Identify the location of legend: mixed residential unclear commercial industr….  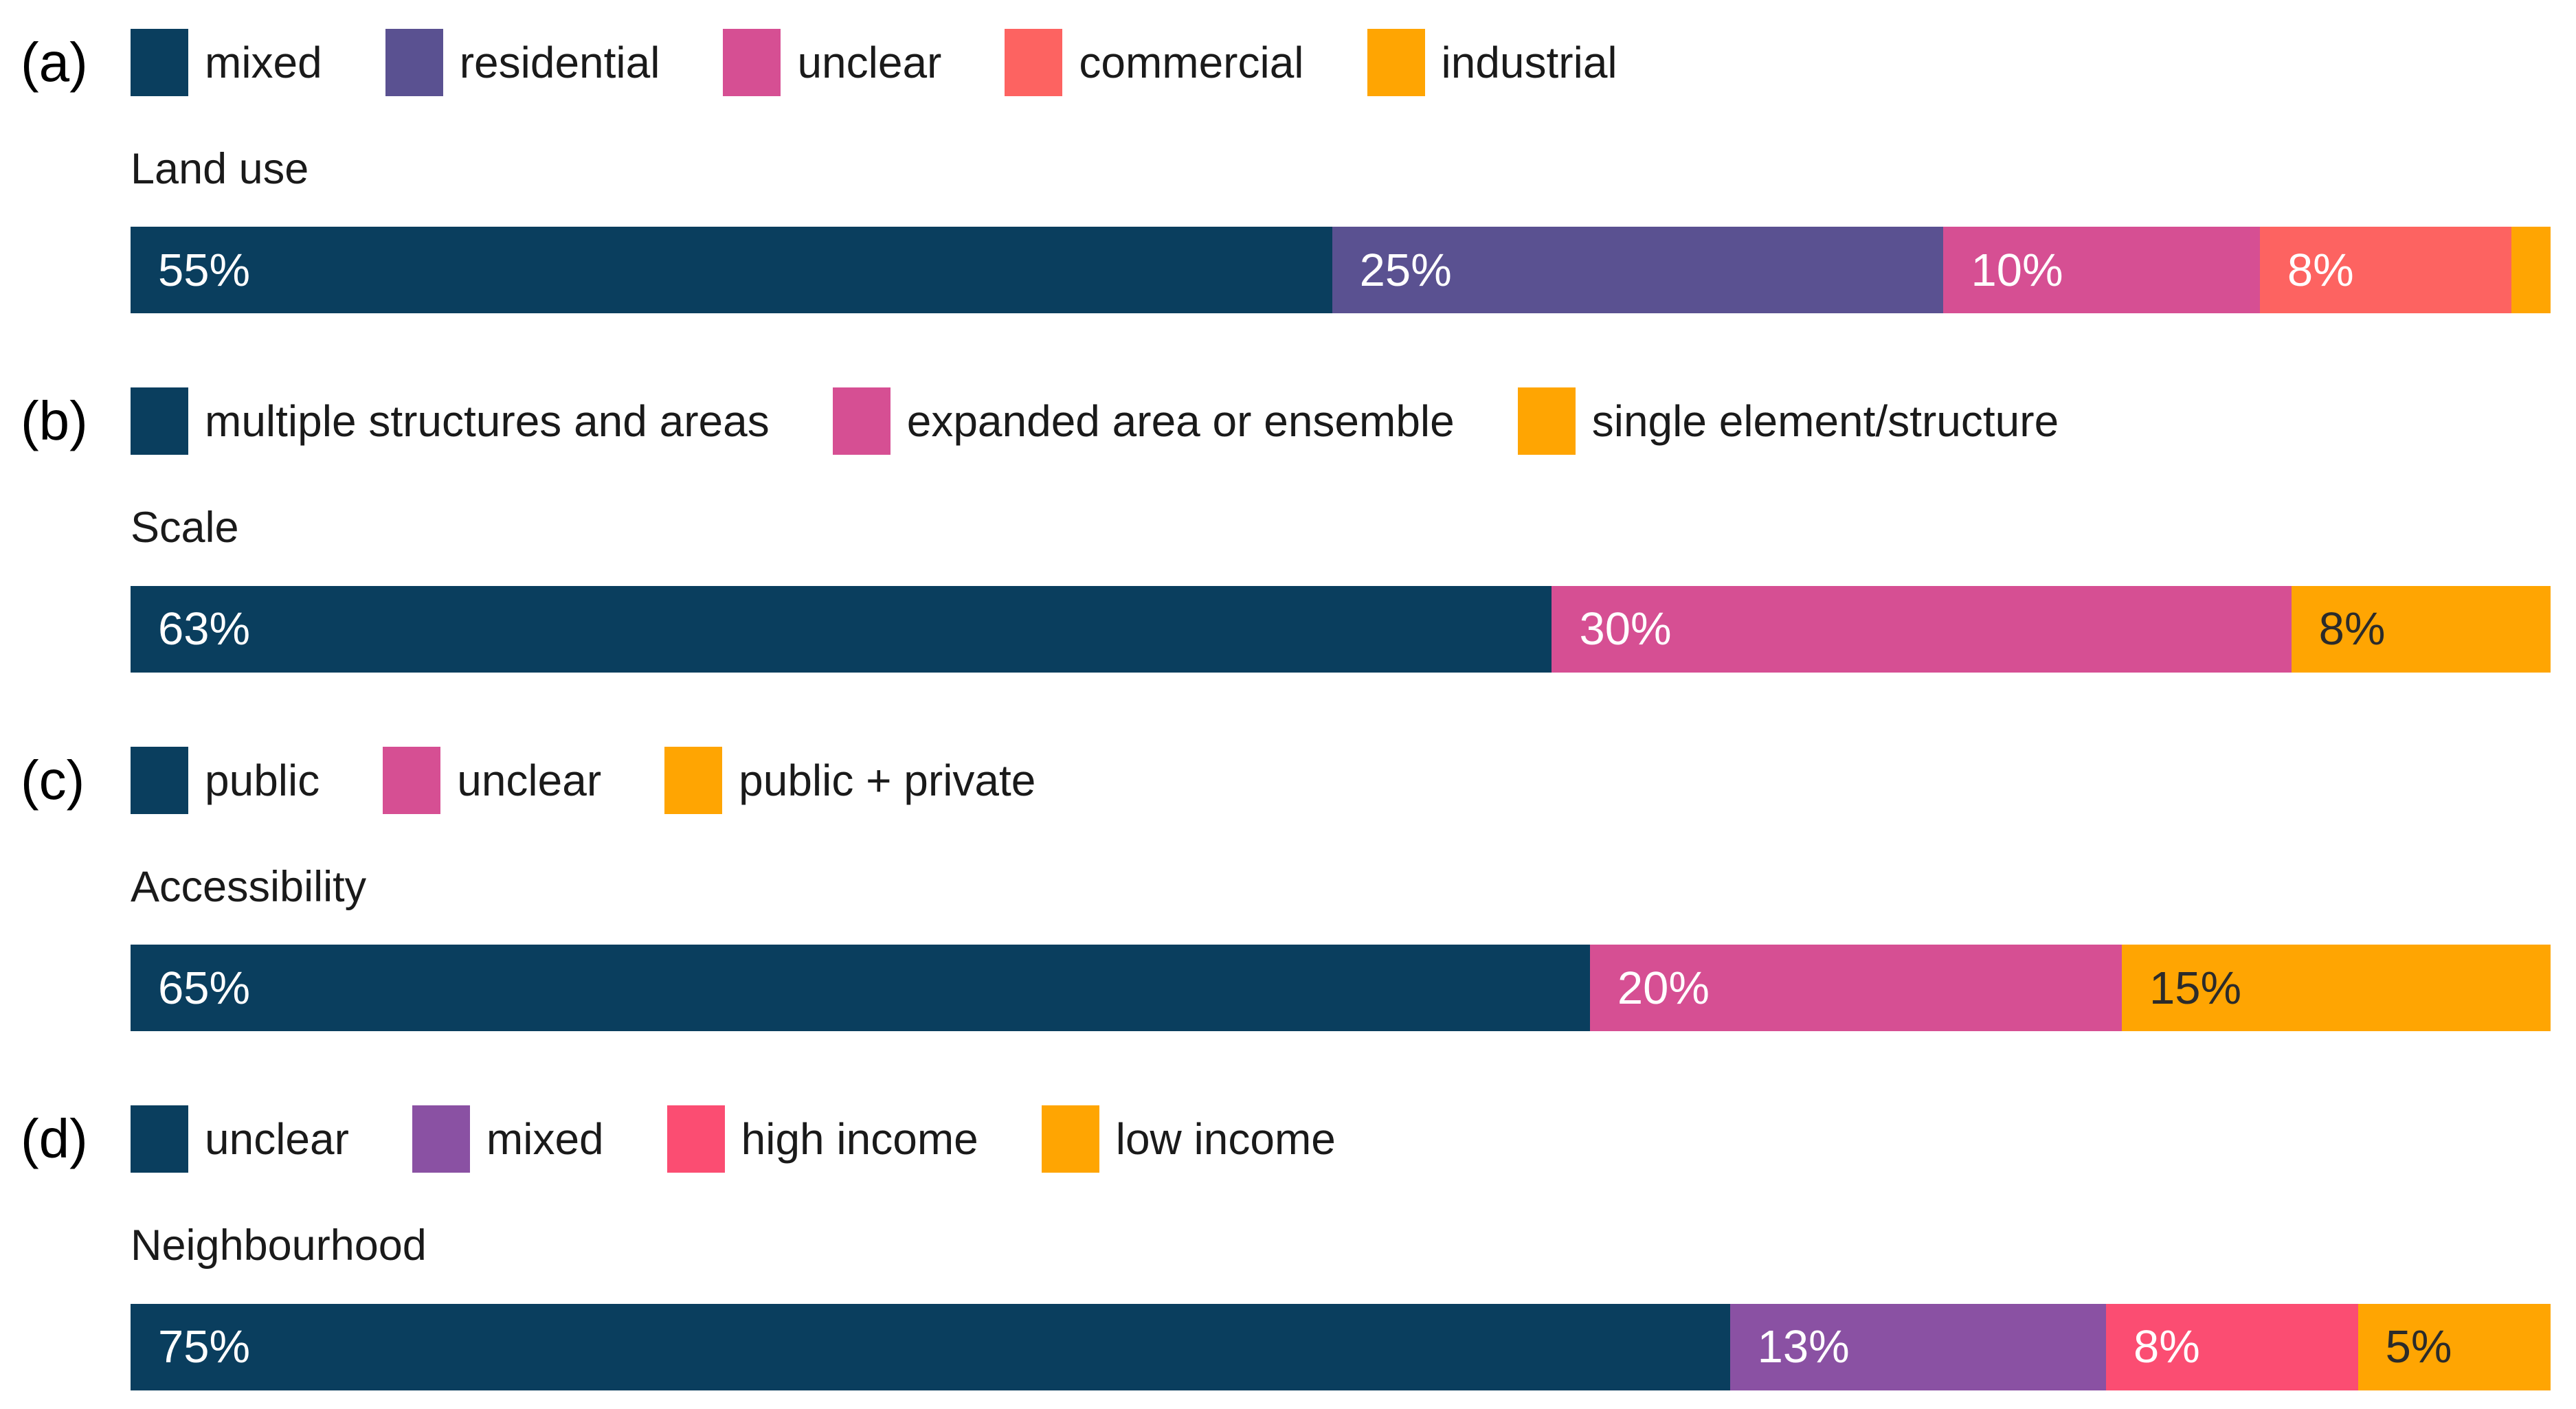
(874, 63).